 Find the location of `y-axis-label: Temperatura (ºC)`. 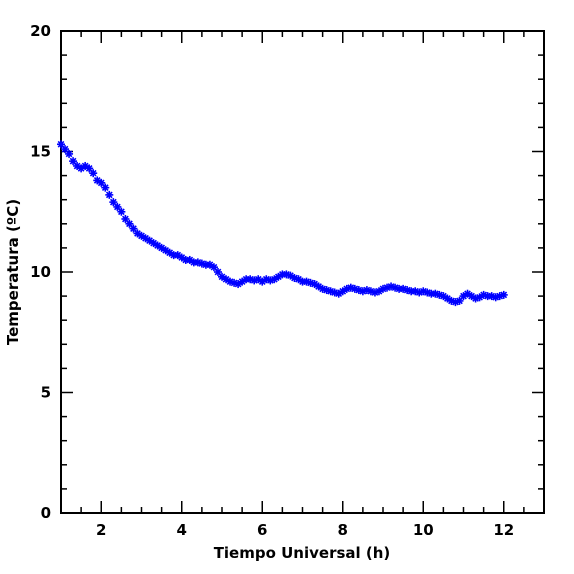

y-axis-label: Temperatura (ºC) is located at coordinates (13, 272).